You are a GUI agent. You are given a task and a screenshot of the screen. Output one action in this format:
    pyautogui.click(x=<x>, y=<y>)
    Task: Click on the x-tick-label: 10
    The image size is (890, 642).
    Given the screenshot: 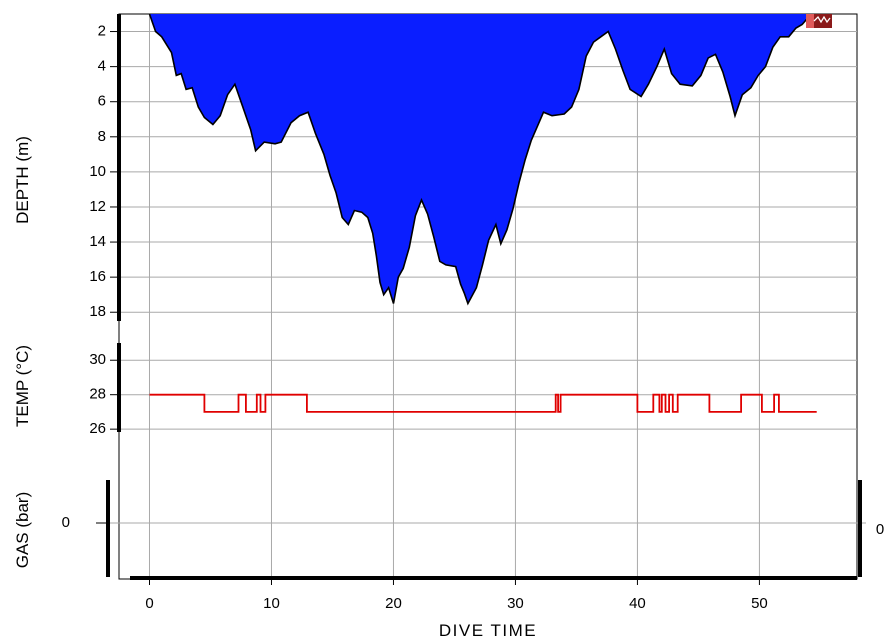 What is the action you would take?
    pyautogui.click(x=271, y=603)
    